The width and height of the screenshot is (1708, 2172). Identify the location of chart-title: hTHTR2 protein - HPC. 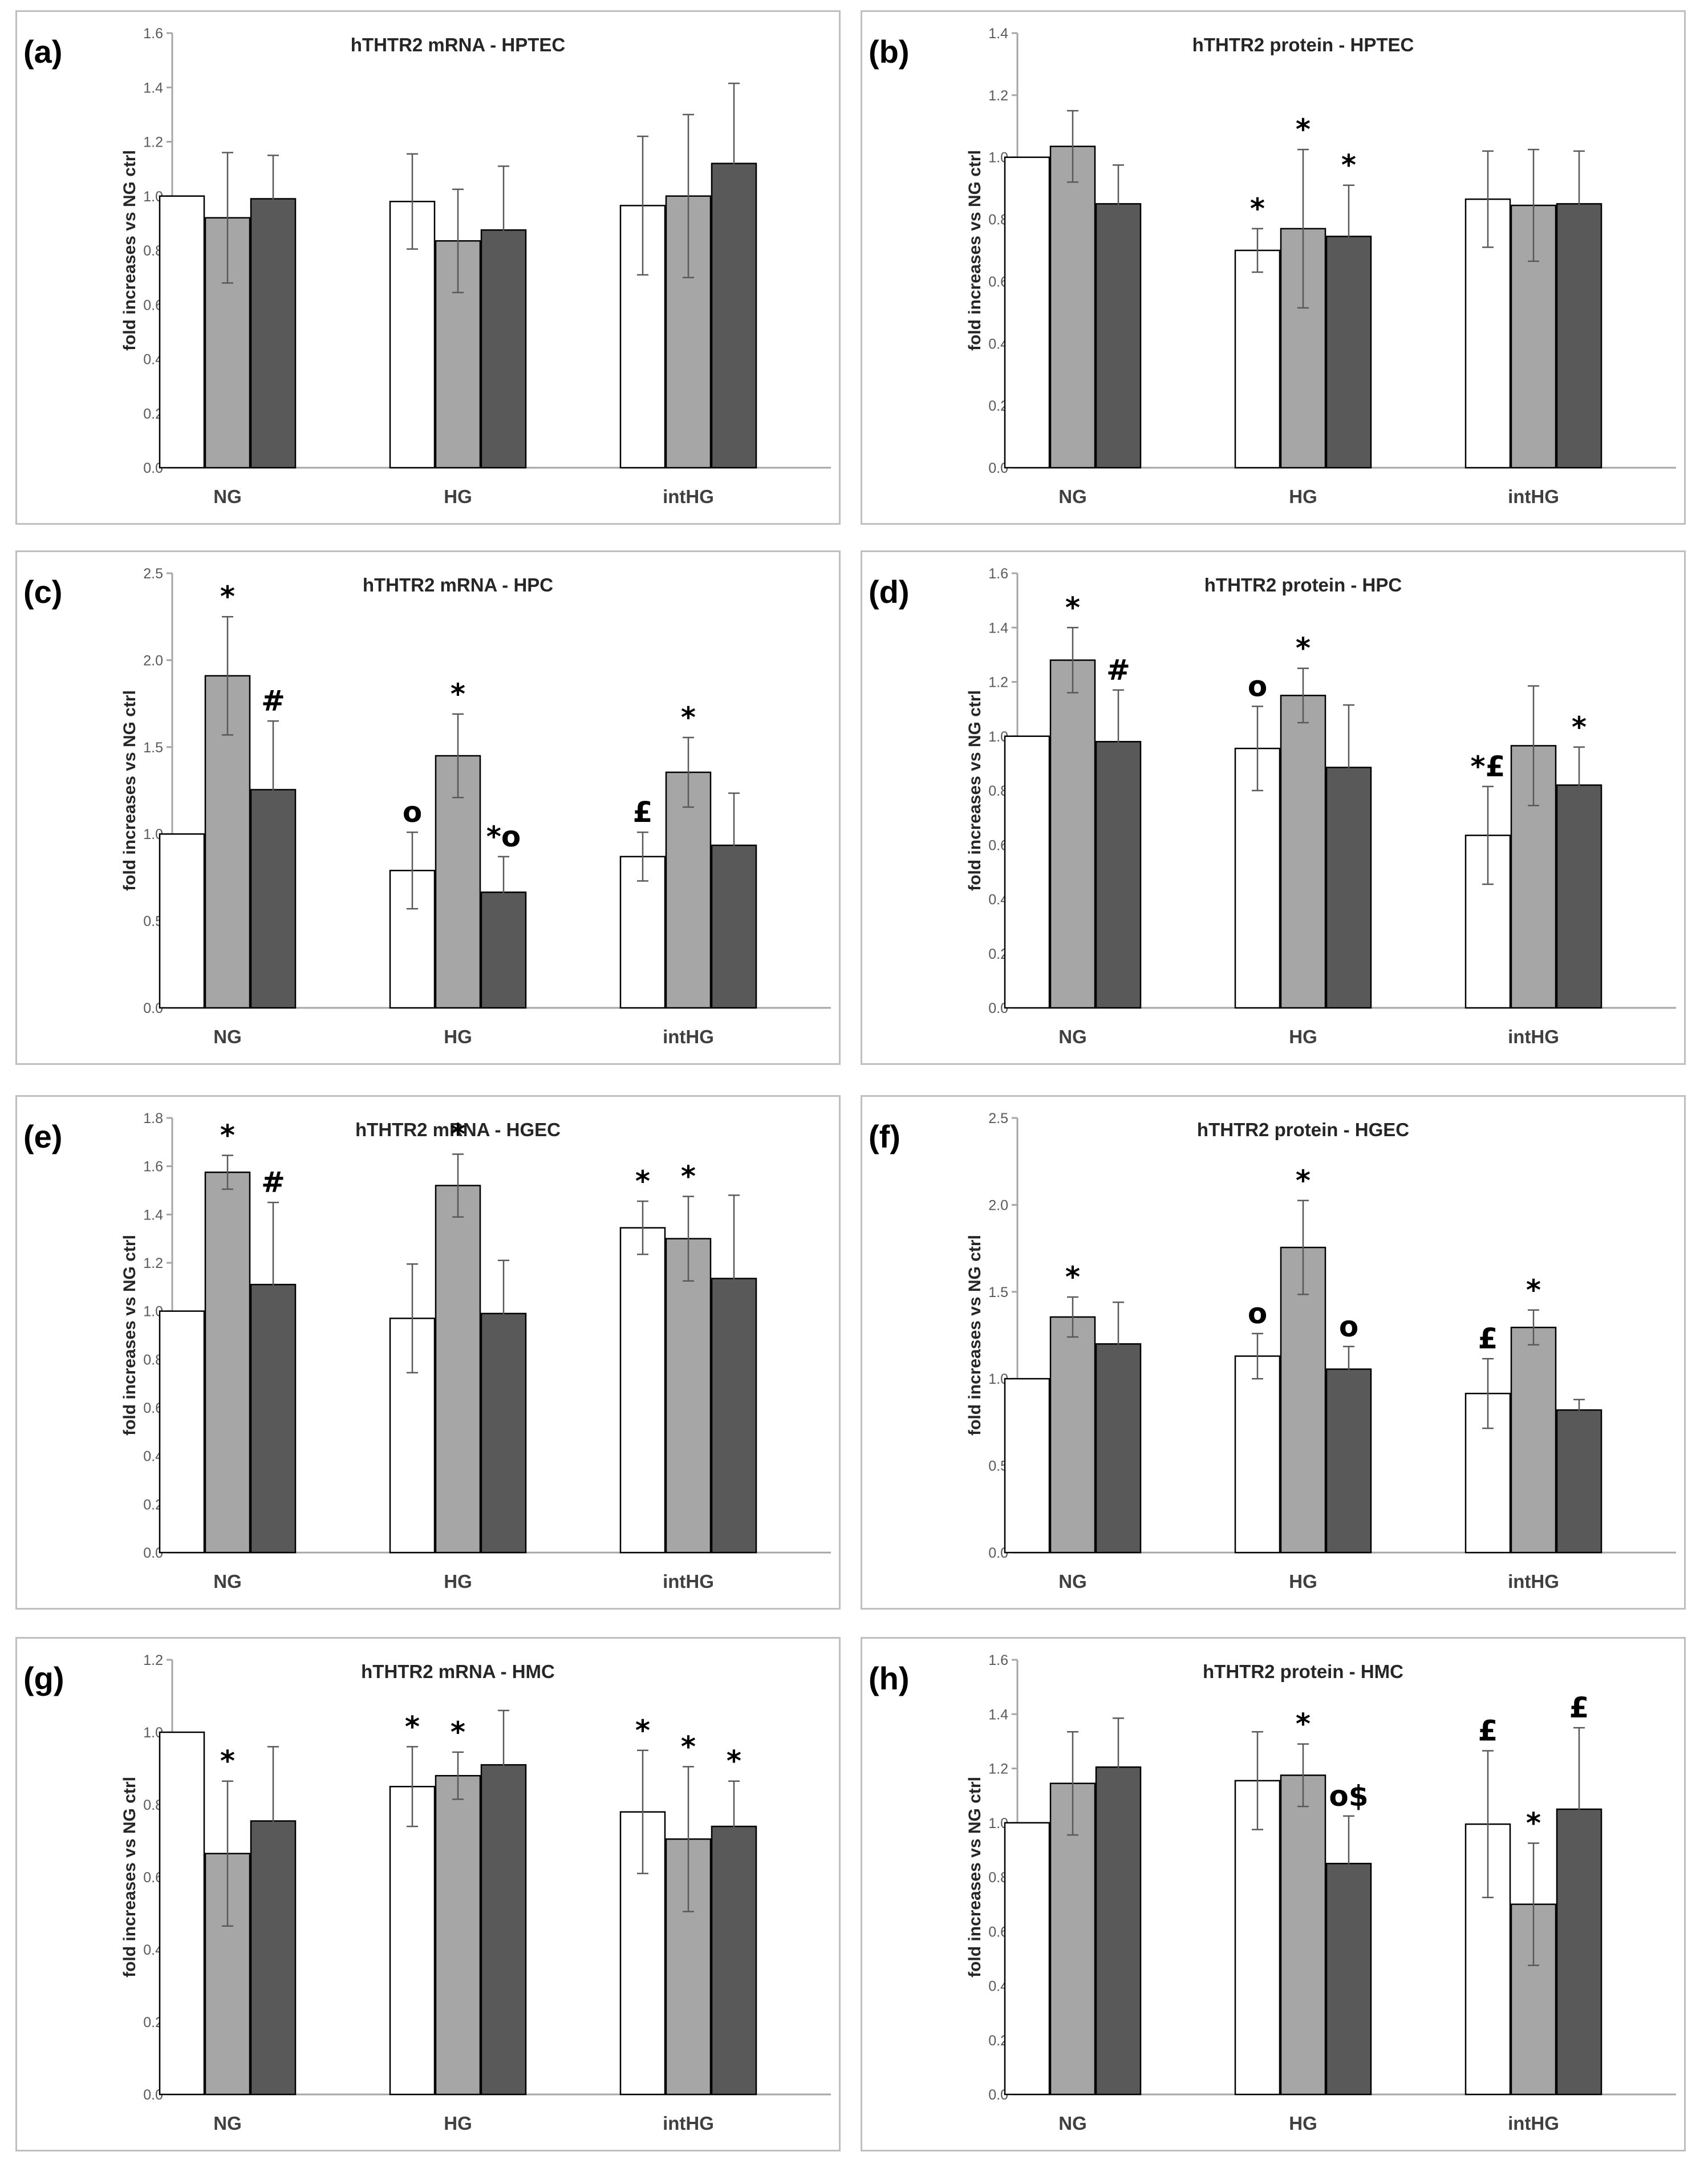
(1303, 584).